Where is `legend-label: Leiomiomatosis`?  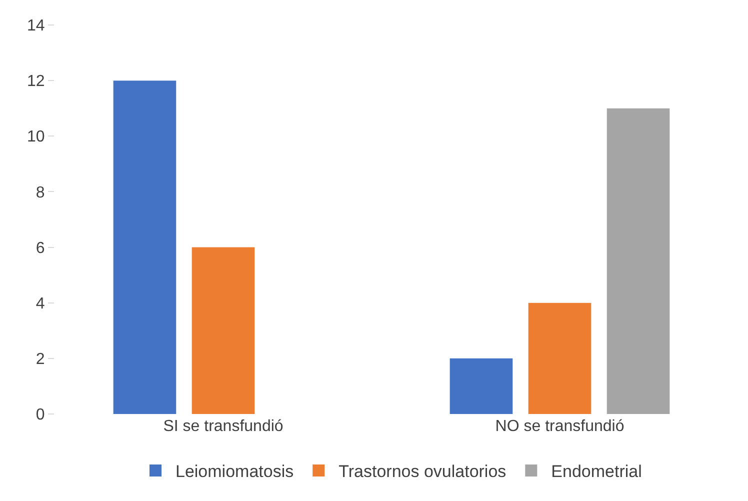
legend-label: Leiomiomatosis is located at coordinates (235, 472).